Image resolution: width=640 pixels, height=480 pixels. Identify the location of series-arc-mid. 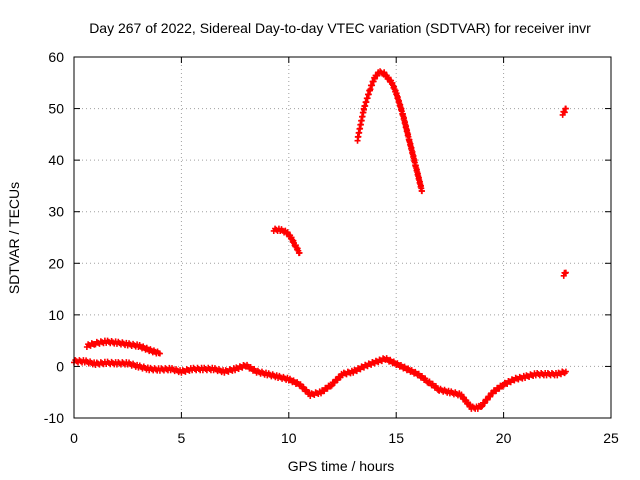
(286, 241).